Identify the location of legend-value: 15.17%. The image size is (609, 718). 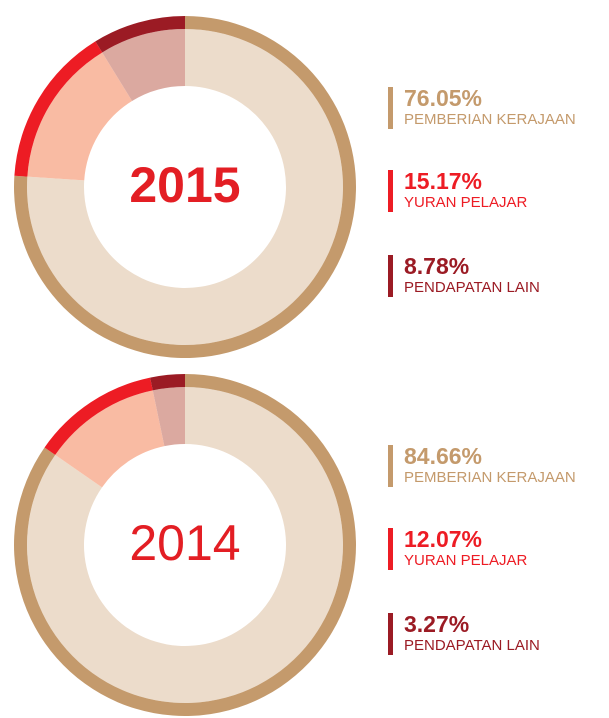
(443, 181).